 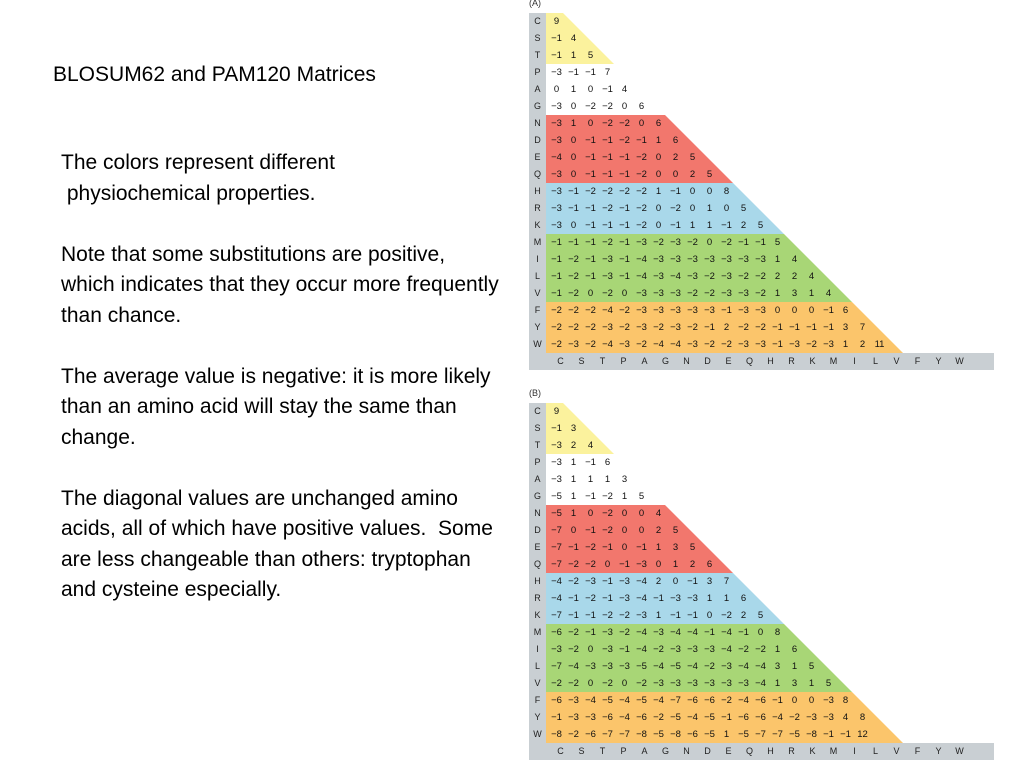 What do you see at coordinates (602, 361) in the screenshot?
I see `column-label: T` at bounding box center [602, 361].